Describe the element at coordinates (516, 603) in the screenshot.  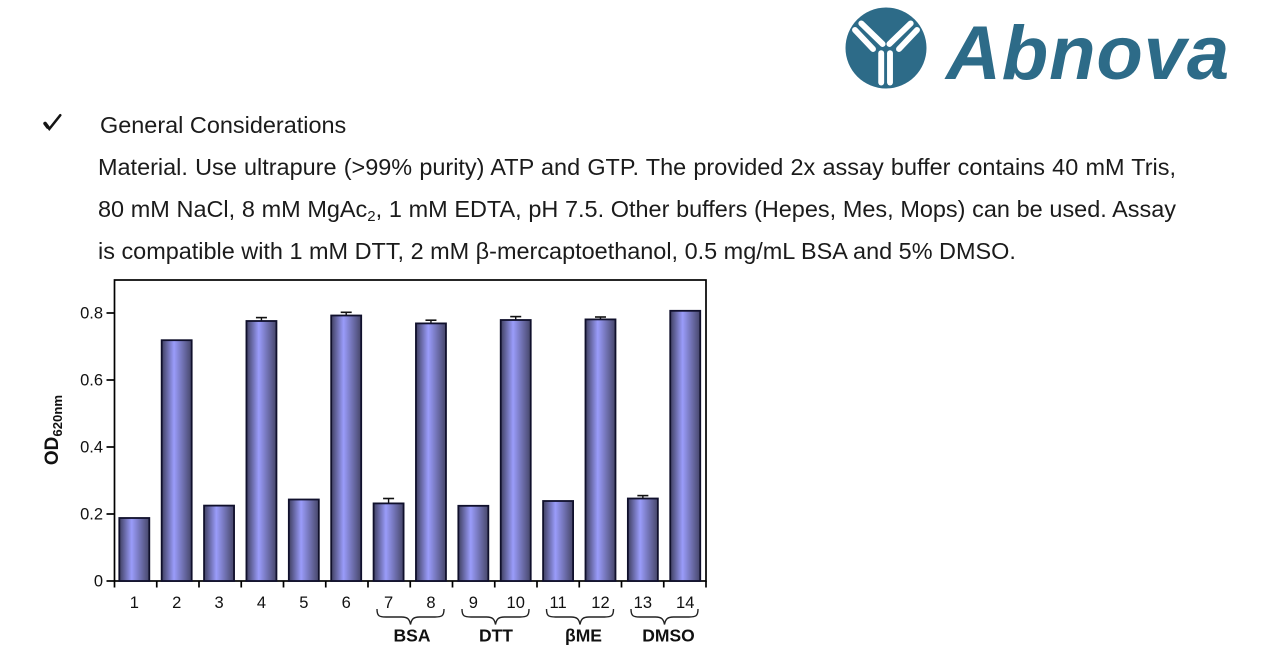
I see `svg-text: 10` at that location.